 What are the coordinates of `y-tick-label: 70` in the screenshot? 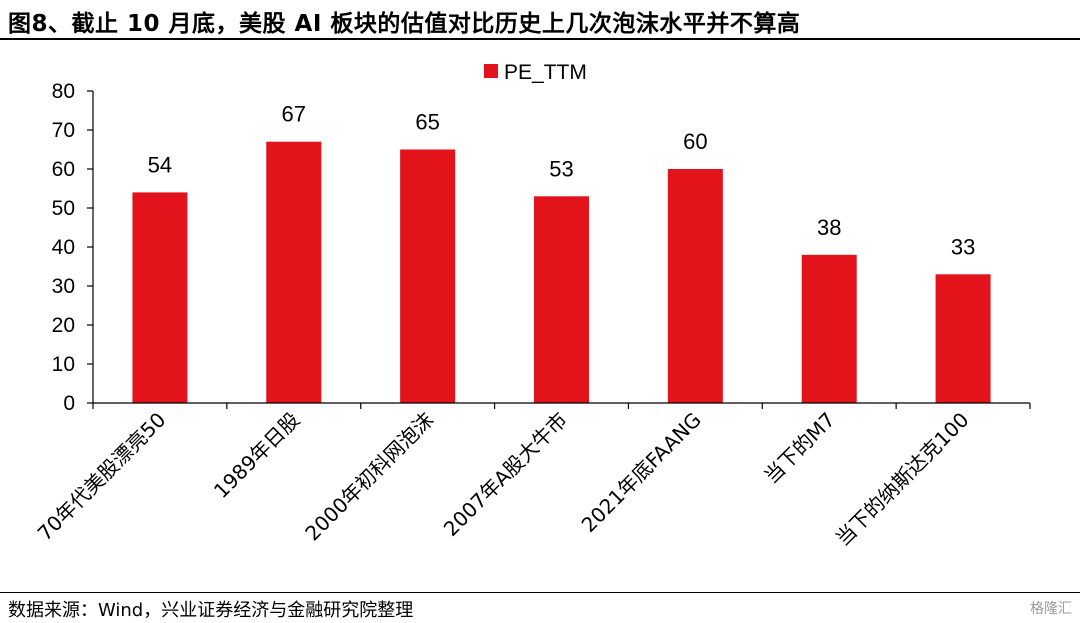 It's located at (63, 130).